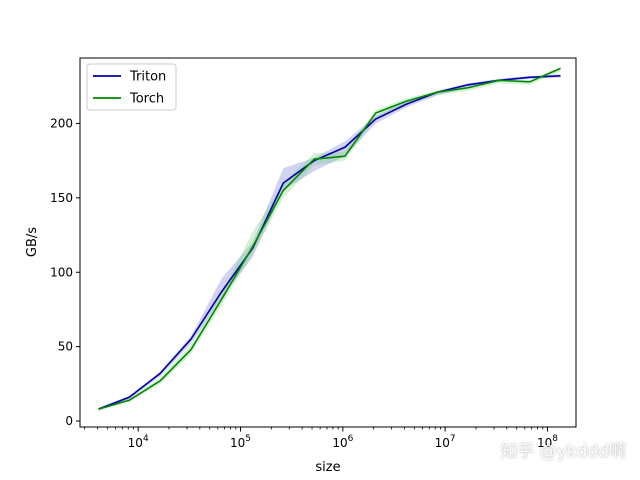 The width and height of the screenshot is (640, 480). I want to click on y-tick-label: 50, so click(65, 347).